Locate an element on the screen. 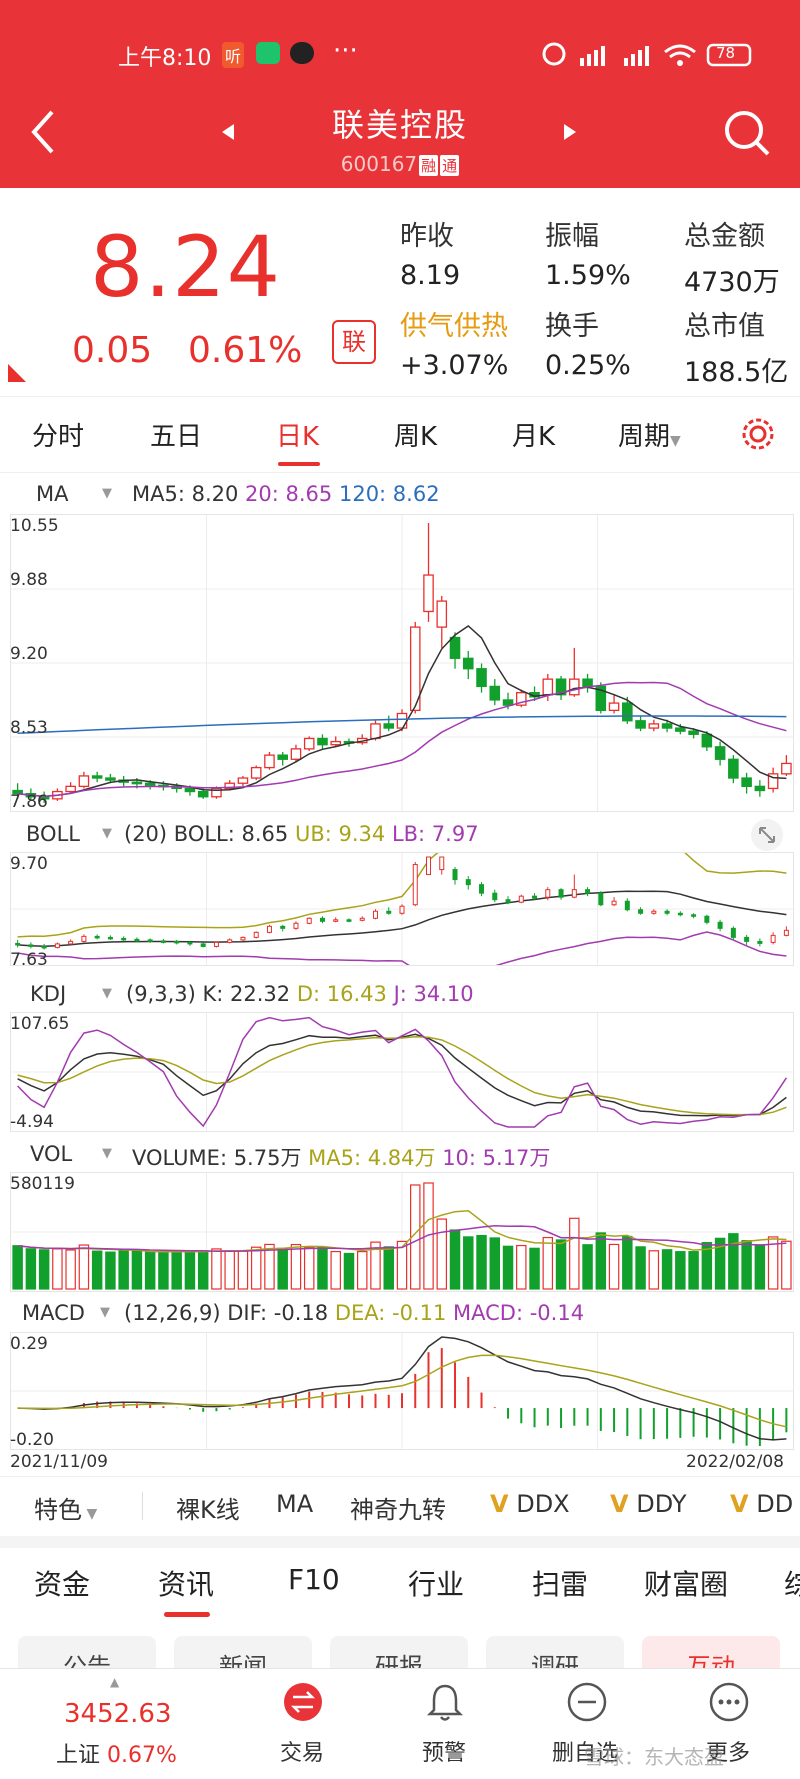 The width and height of the screenshot is (800, 1779). tab-more-cut: 综 is located at coordinates (792, 1584).